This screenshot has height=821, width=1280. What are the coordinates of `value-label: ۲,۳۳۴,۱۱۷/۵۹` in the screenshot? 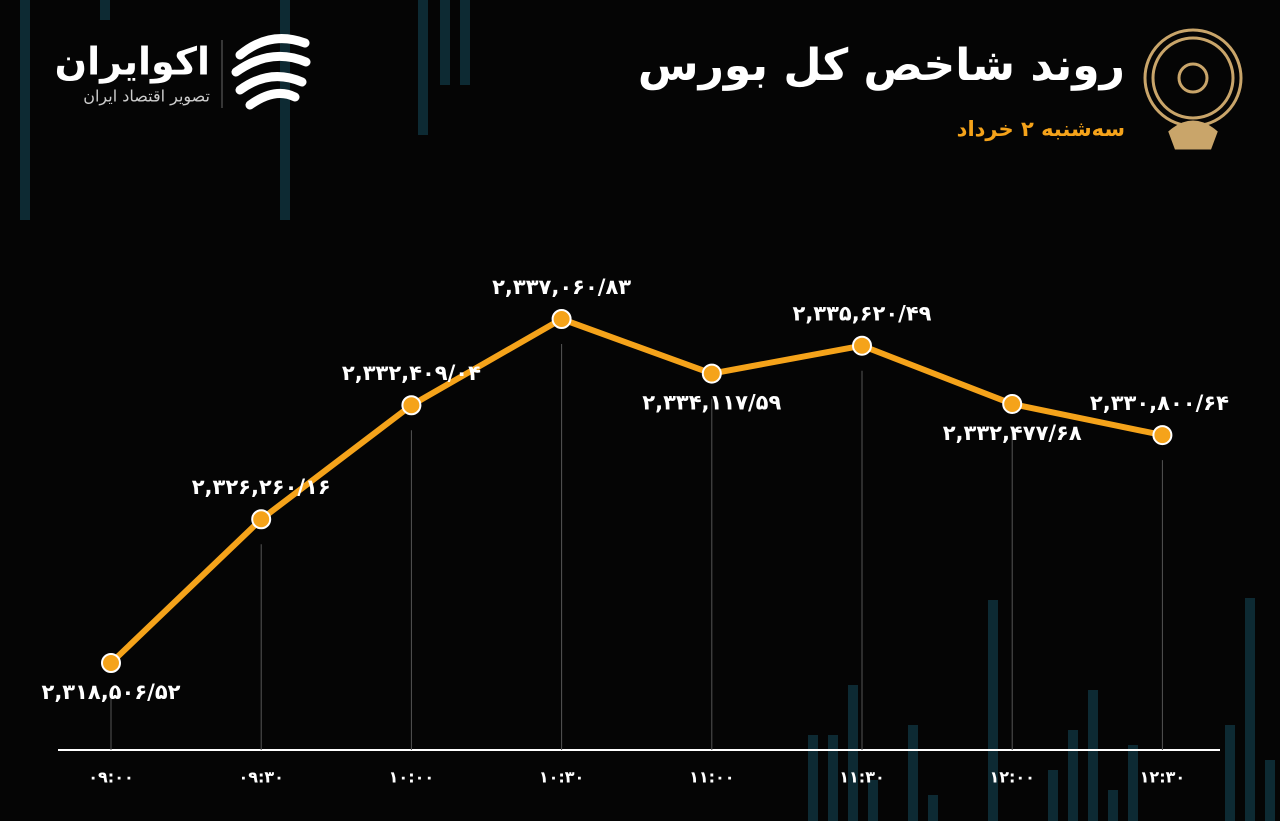 It's located at (711, 403).